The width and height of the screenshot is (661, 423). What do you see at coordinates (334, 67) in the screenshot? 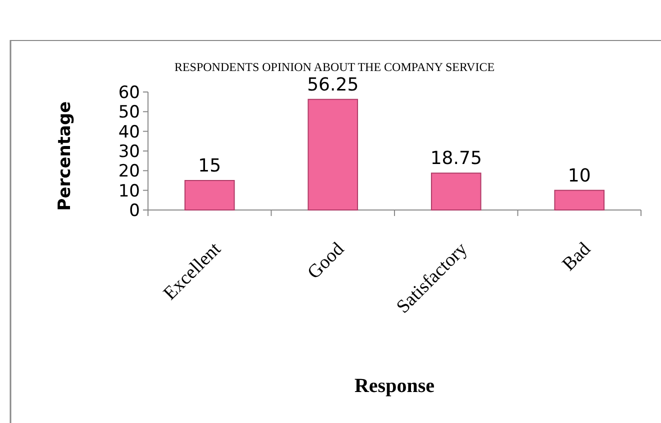
I see `chart-title: RESPONDENTS OPINION ABOUT THE COMPANY SERVICE` at bounding box center [334, 67].